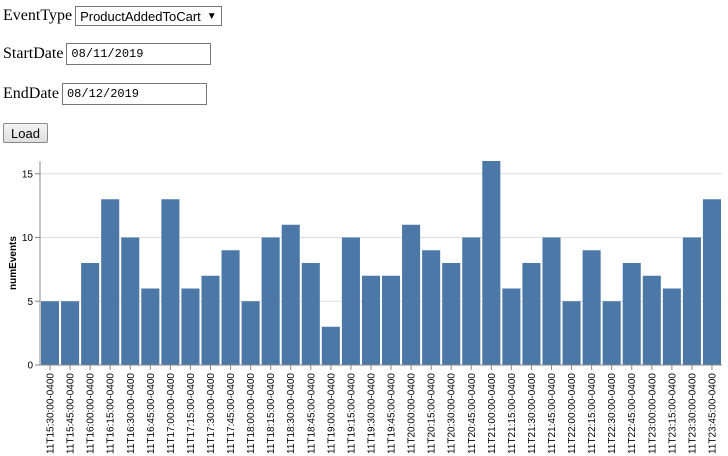 This screenshot has width=728, height=456. What do you see at coordinates (91, 413) in the screenshot?
I see `x-tick-label: 11T16:00:00-0400` at bounding box center [91, 413].